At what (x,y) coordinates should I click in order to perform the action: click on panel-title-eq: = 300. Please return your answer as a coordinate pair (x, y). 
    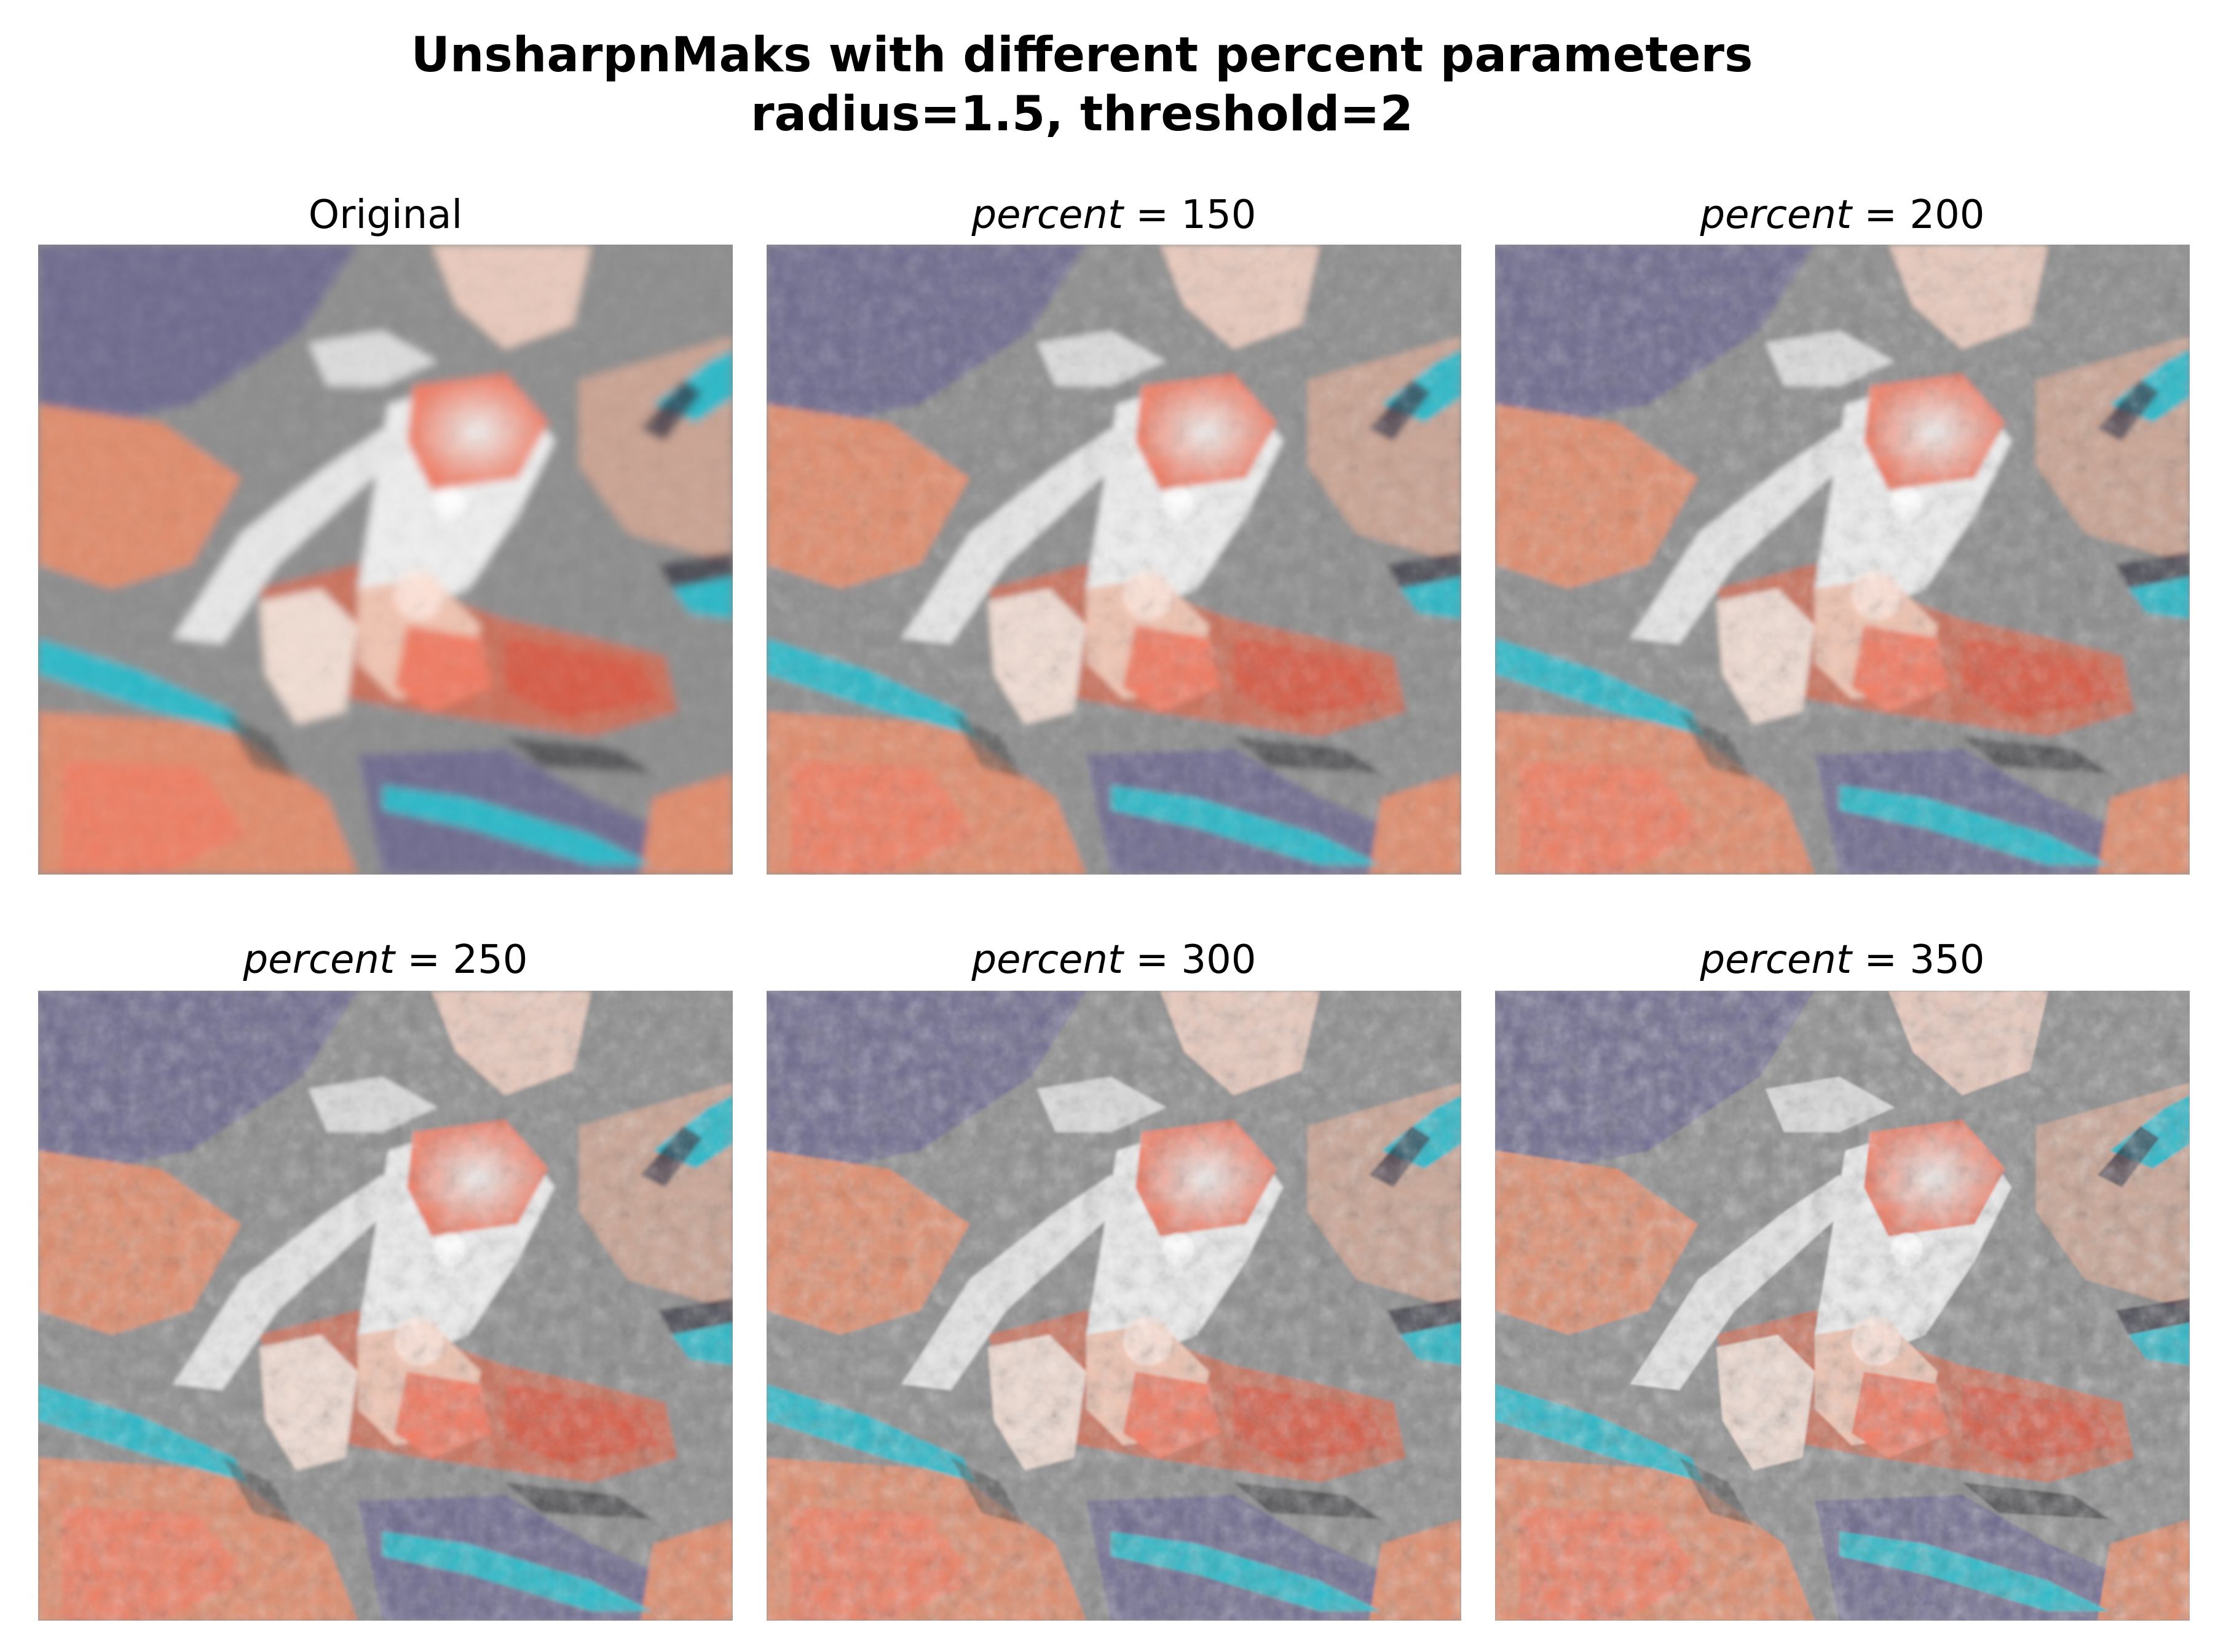
    Looking at the image, I should click on (1190, 960).